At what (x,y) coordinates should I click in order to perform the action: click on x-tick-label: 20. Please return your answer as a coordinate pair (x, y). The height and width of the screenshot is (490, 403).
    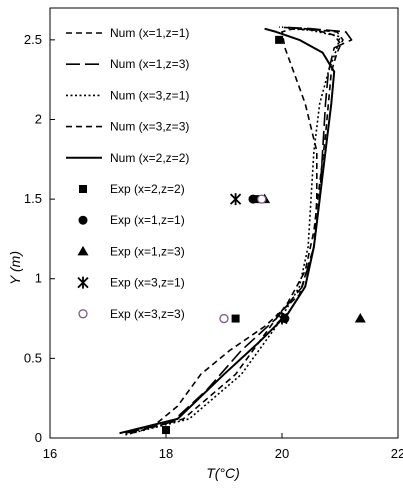
    Looking at the image, I should click on (282, 453).